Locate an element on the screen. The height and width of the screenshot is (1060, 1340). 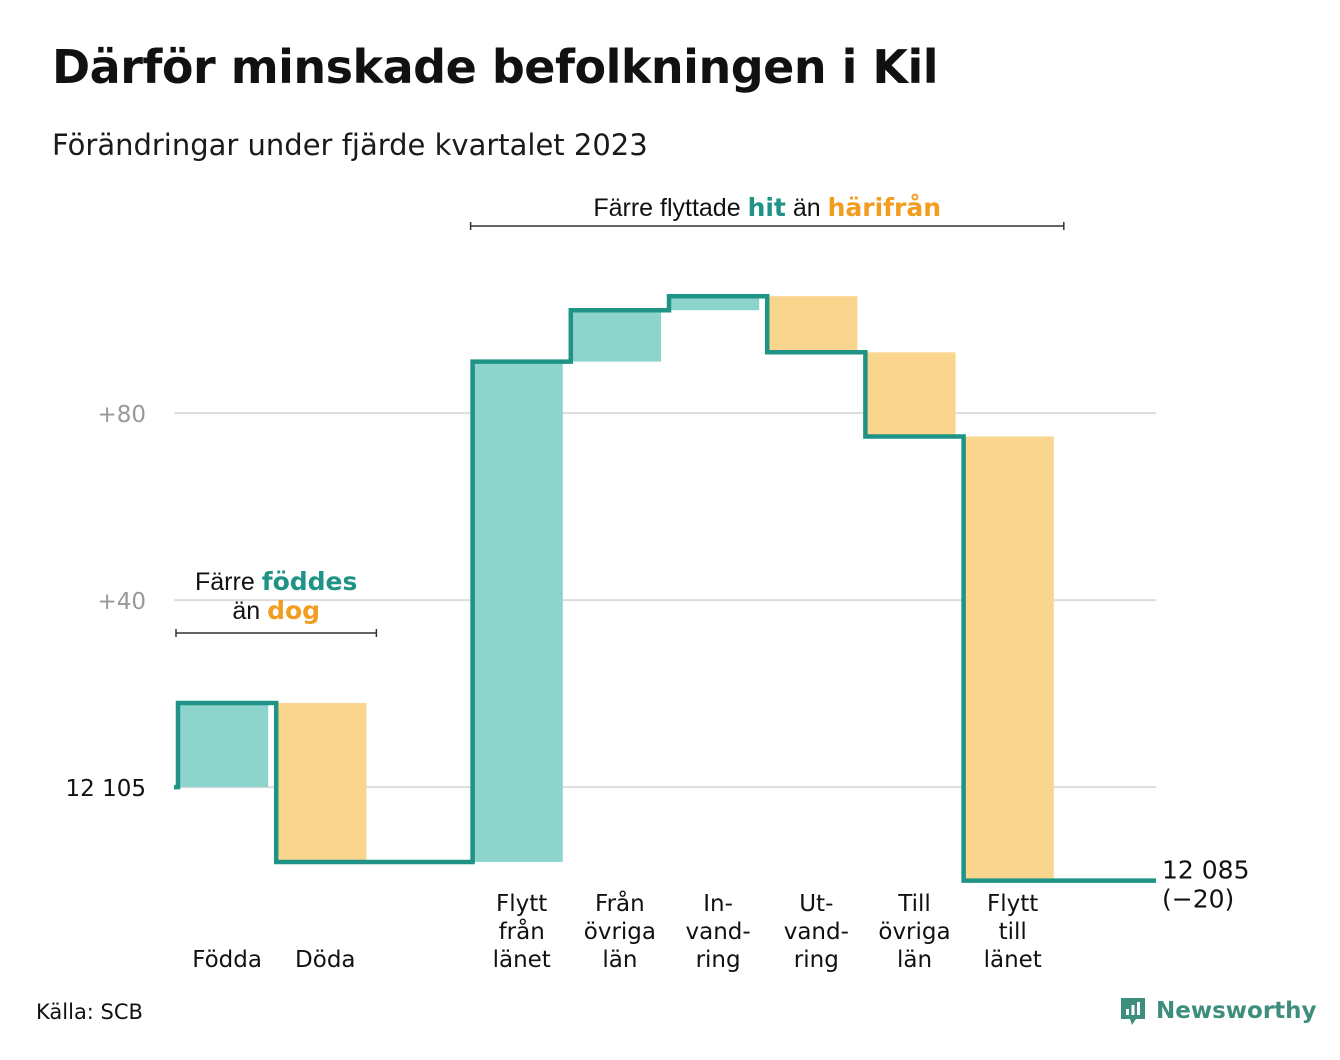
x-category-label: In-vand-ring is located at coordinates (718, 932).